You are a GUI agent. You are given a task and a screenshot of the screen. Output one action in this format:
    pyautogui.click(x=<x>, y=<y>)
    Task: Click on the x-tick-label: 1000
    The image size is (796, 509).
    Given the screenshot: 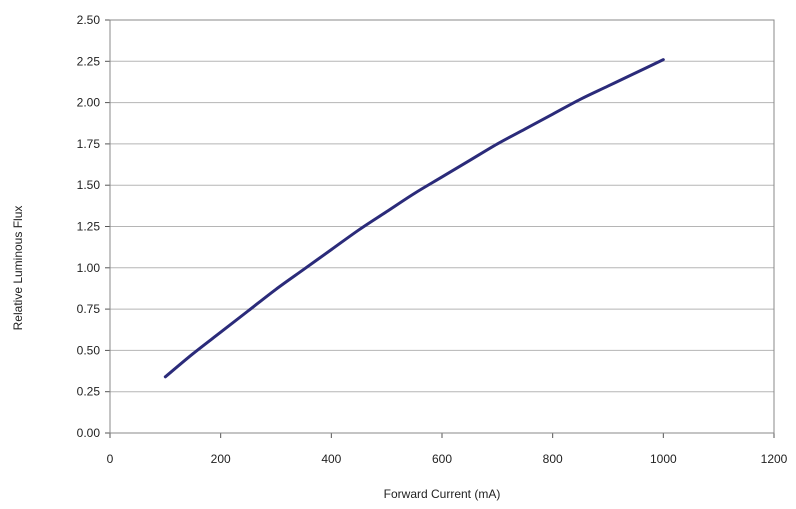 What is the action you would take?
    pyautogui.click(x=663, y=459)
    